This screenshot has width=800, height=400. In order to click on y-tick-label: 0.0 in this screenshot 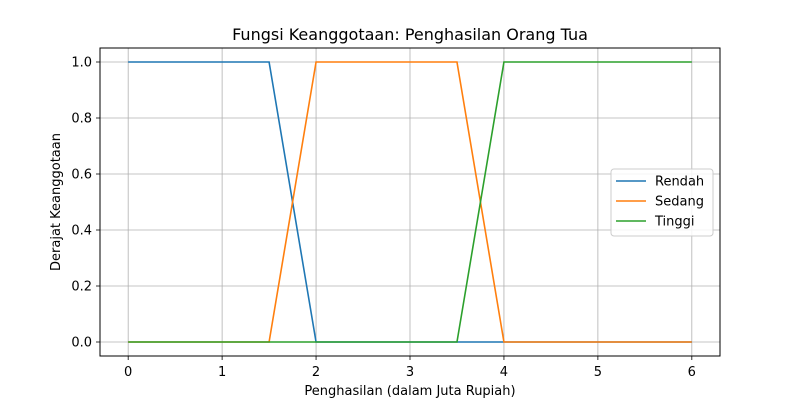, I will do `click(81, 343)`.